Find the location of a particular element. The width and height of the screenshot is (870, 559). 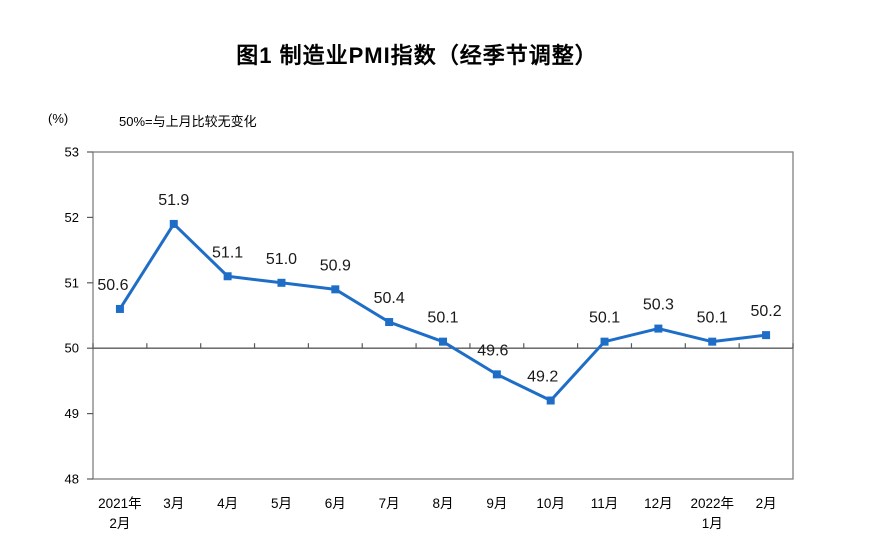

data-label: 49.2 is located at coordinates (542, 377).